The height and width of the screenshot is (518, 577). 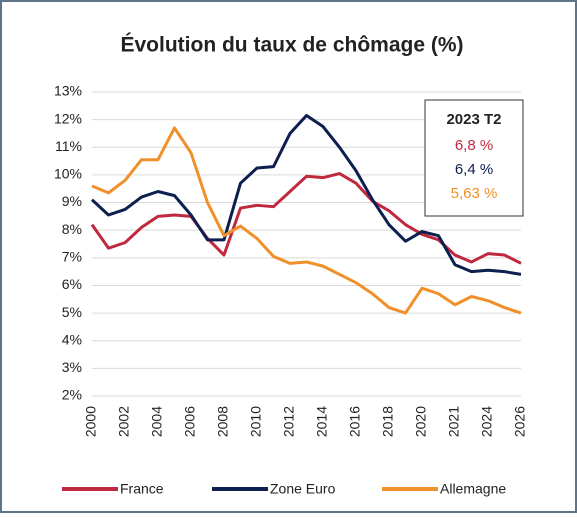 What do you see at coordinates (72, 229) in the screenshot?
I see `y-tick-label: 8%` at bounding box center [72, 229].